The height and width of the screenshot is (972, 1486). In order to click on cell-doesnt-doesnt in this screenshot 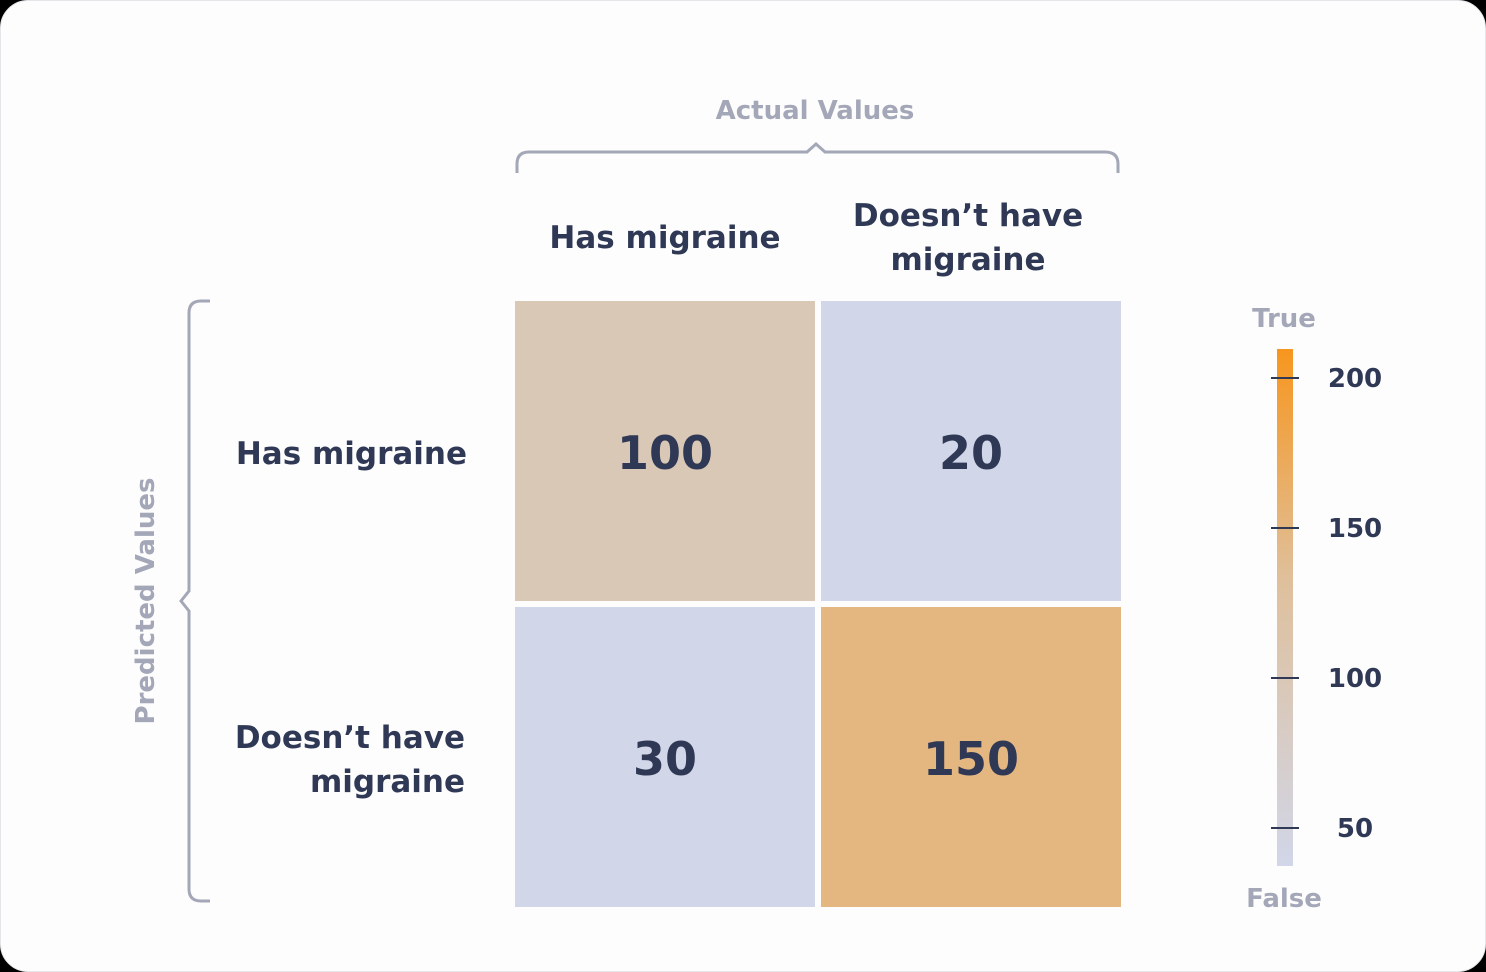, I will do `click(971, 757)`.